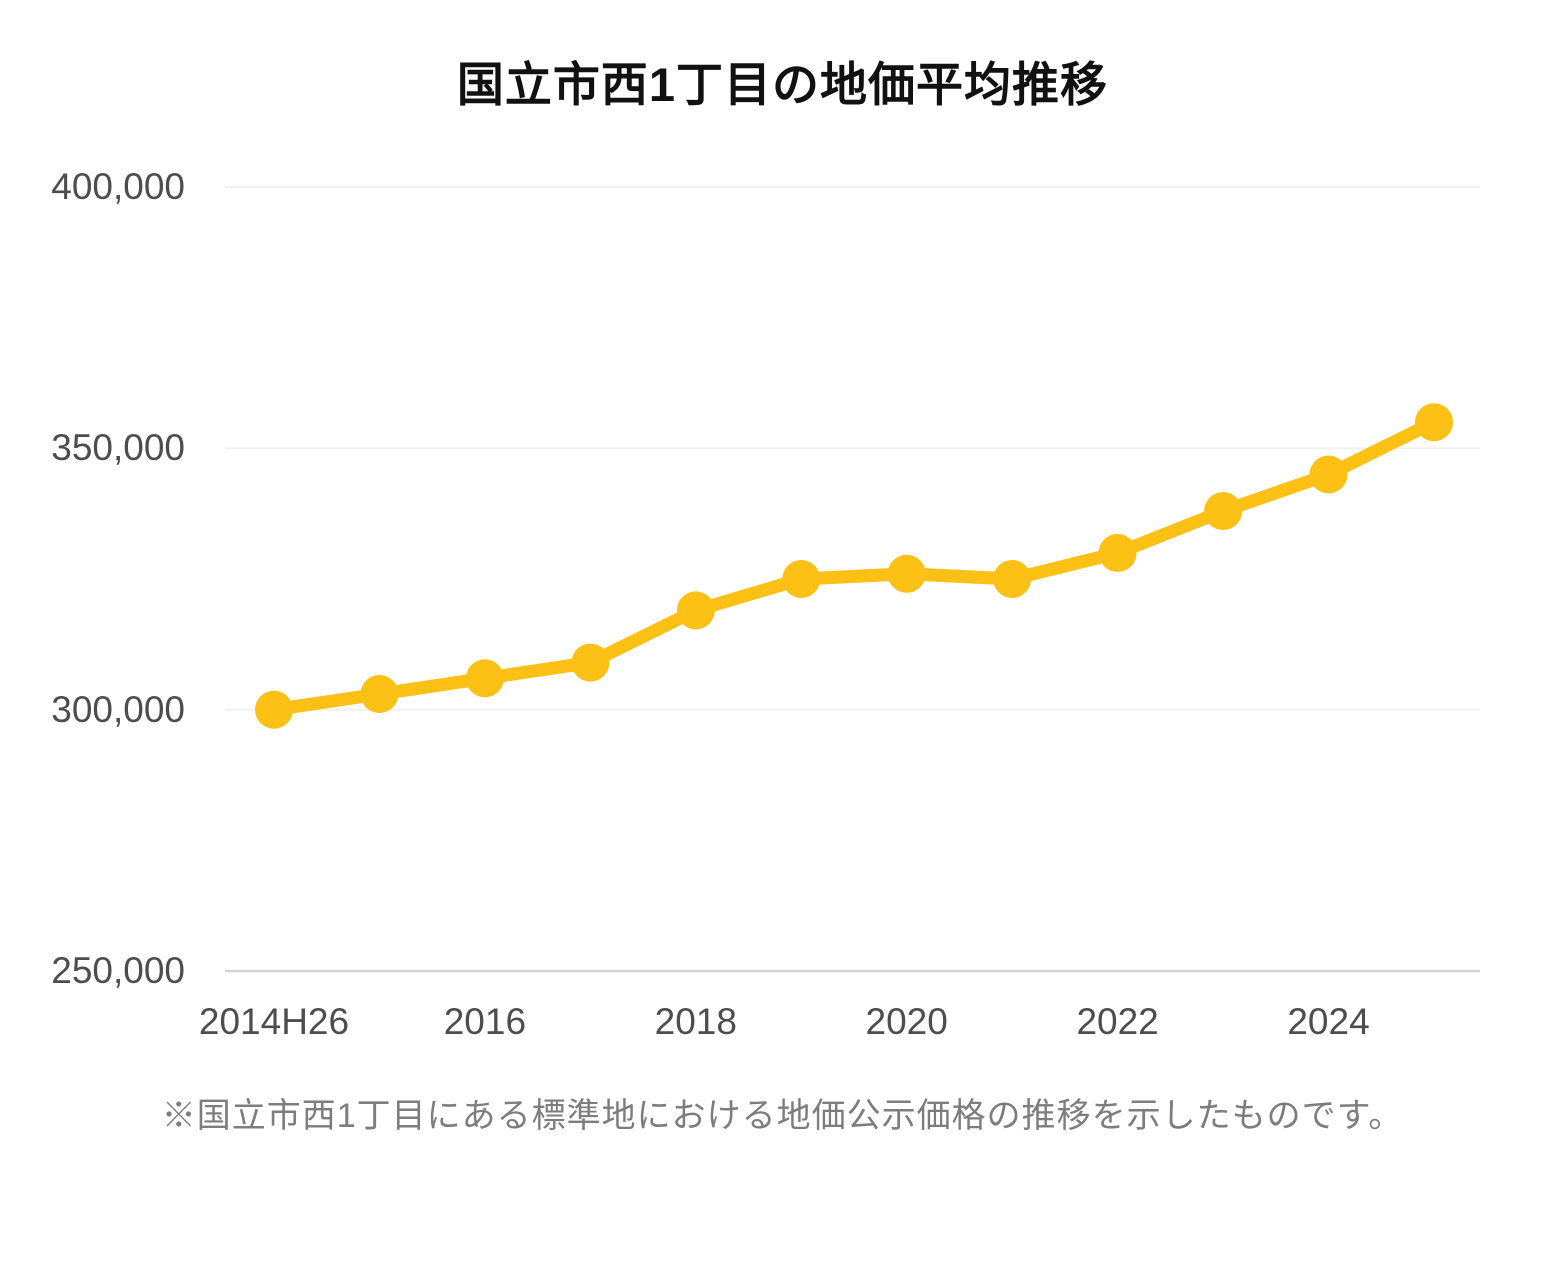 Image resolution: width=1565 pixels, height=1270 pixels. What do you see at coordinates (1328, 474) in the screenshot?
I see `data-point-2024` at bounding box center [1328, 474].